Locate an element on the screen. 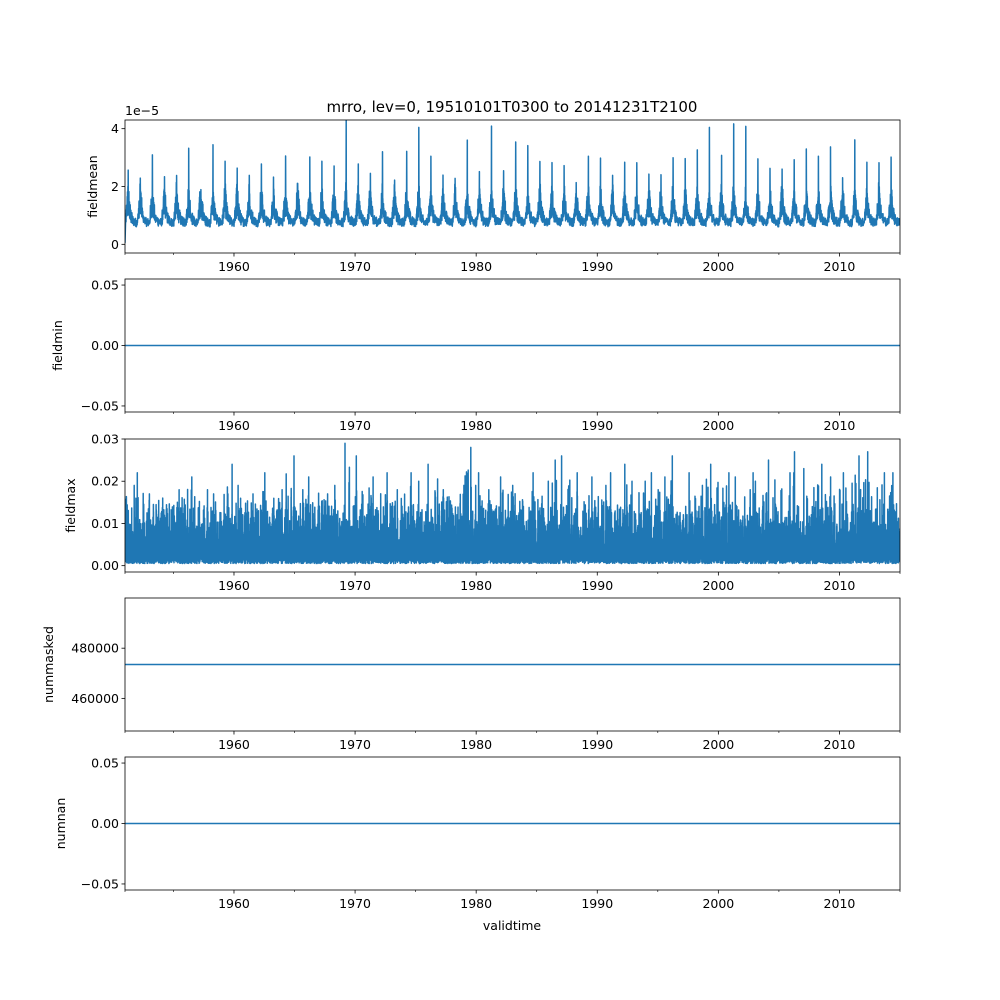  x-tick-label-fieldmin: 1980 is located at coordinates (476, 425).